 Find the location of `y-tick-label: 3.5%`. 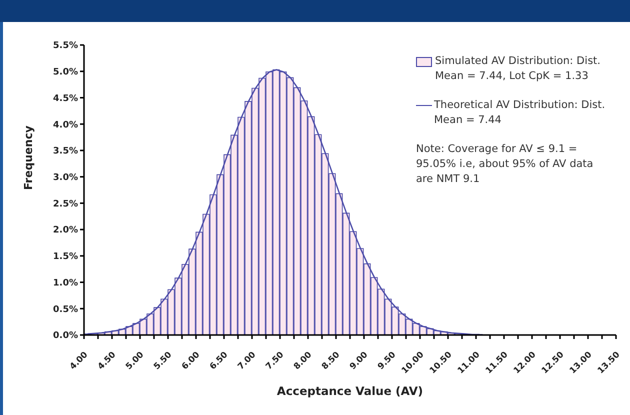

y-tick-label: 3.5% is located at coordinates (65, 151).